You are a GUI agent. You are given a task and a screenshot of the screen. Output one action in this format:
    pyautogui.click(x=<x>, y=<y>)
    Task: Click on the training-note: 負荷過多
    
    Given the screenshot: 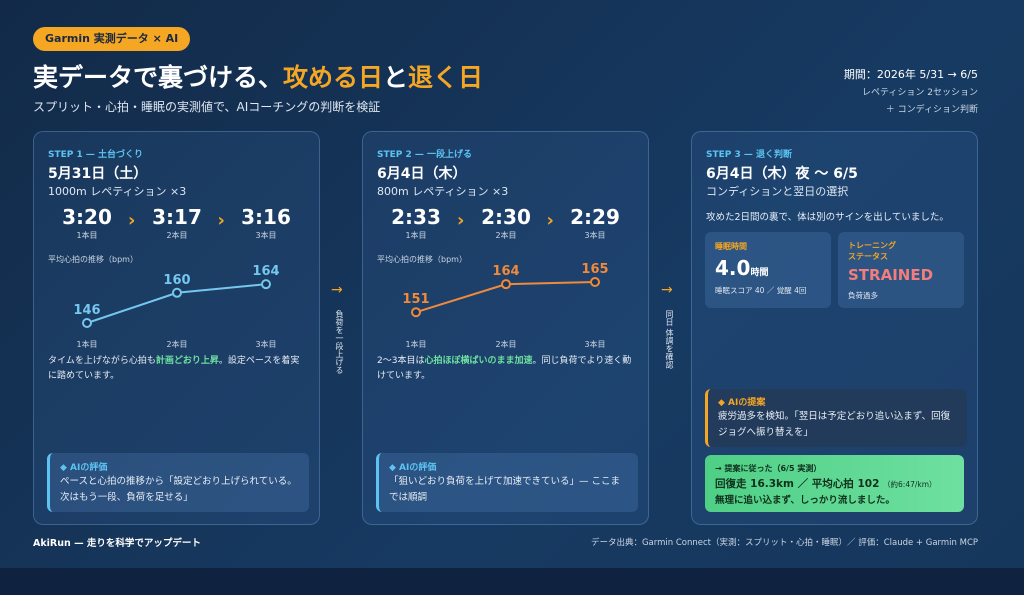 What is the action you would take?
    pyautogui.click(x=863, y=295)
    